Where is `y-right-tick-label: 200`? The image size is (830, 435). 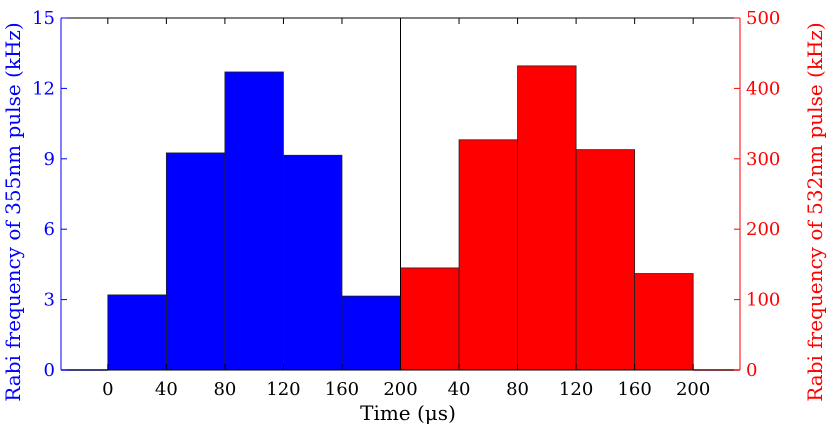 y-right-tick-label: 200 is located at coordinates (763, 229).